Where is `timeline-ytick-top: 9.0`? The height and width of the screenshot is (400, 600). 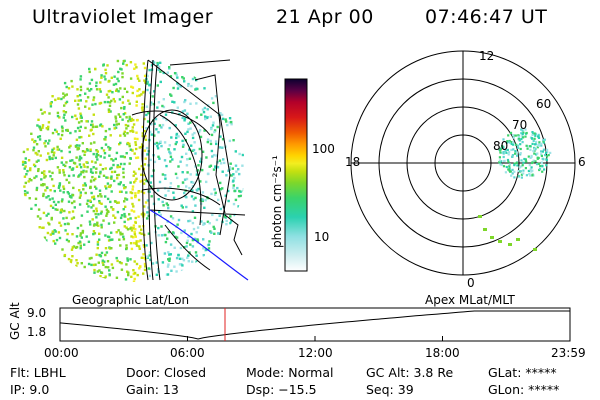
timeline-ytick-top: 9.0 is located at coordinates (37, 313).